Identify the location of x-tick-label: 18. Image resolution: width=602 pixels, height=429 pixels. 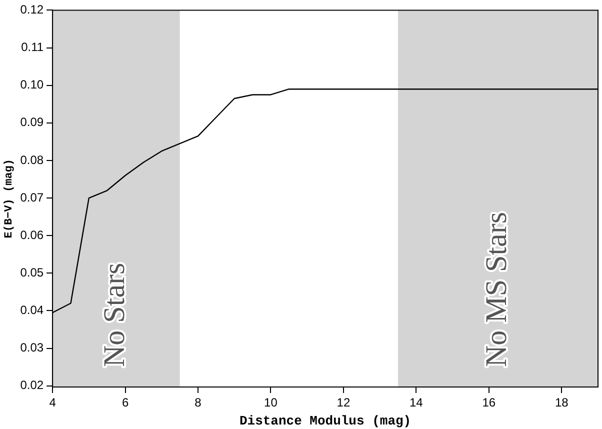
(561, 403).